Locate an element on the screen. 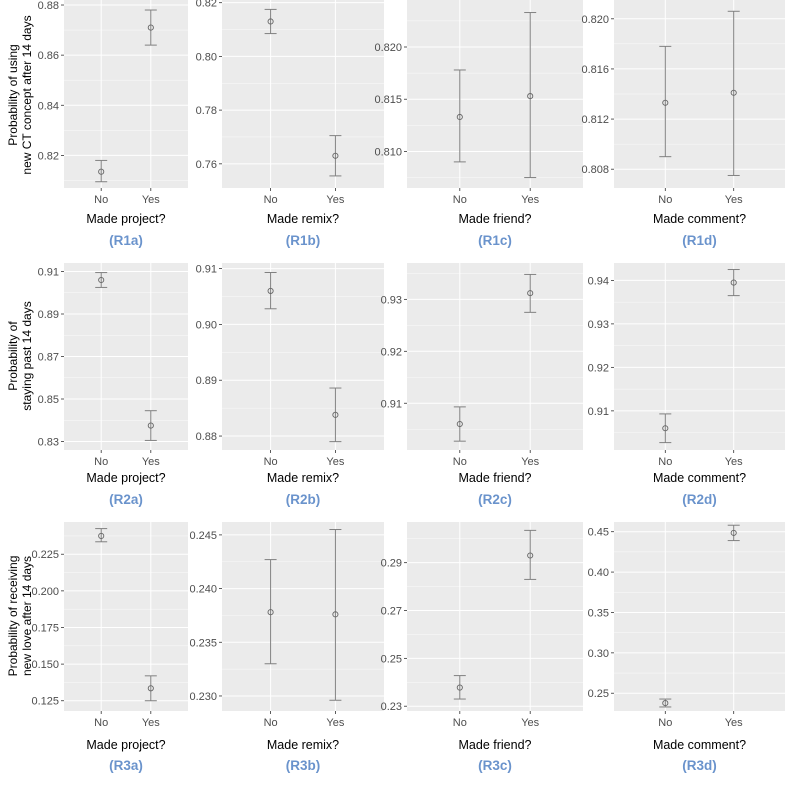 The height and width of the screenshot is (789, 789). panel-tag: (R3a) is located at coordinates (126, 765).